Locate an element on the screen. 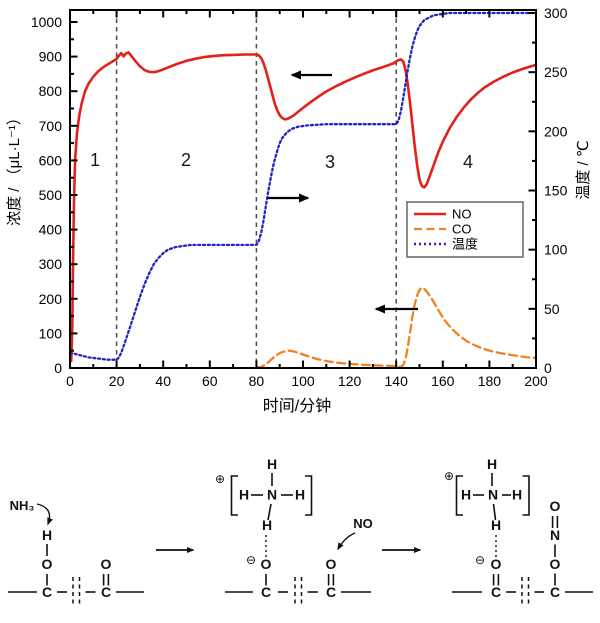 This screenshot has height=623, width=600. y-left-tick-label: 1000 is located at coordinates (46, 22).